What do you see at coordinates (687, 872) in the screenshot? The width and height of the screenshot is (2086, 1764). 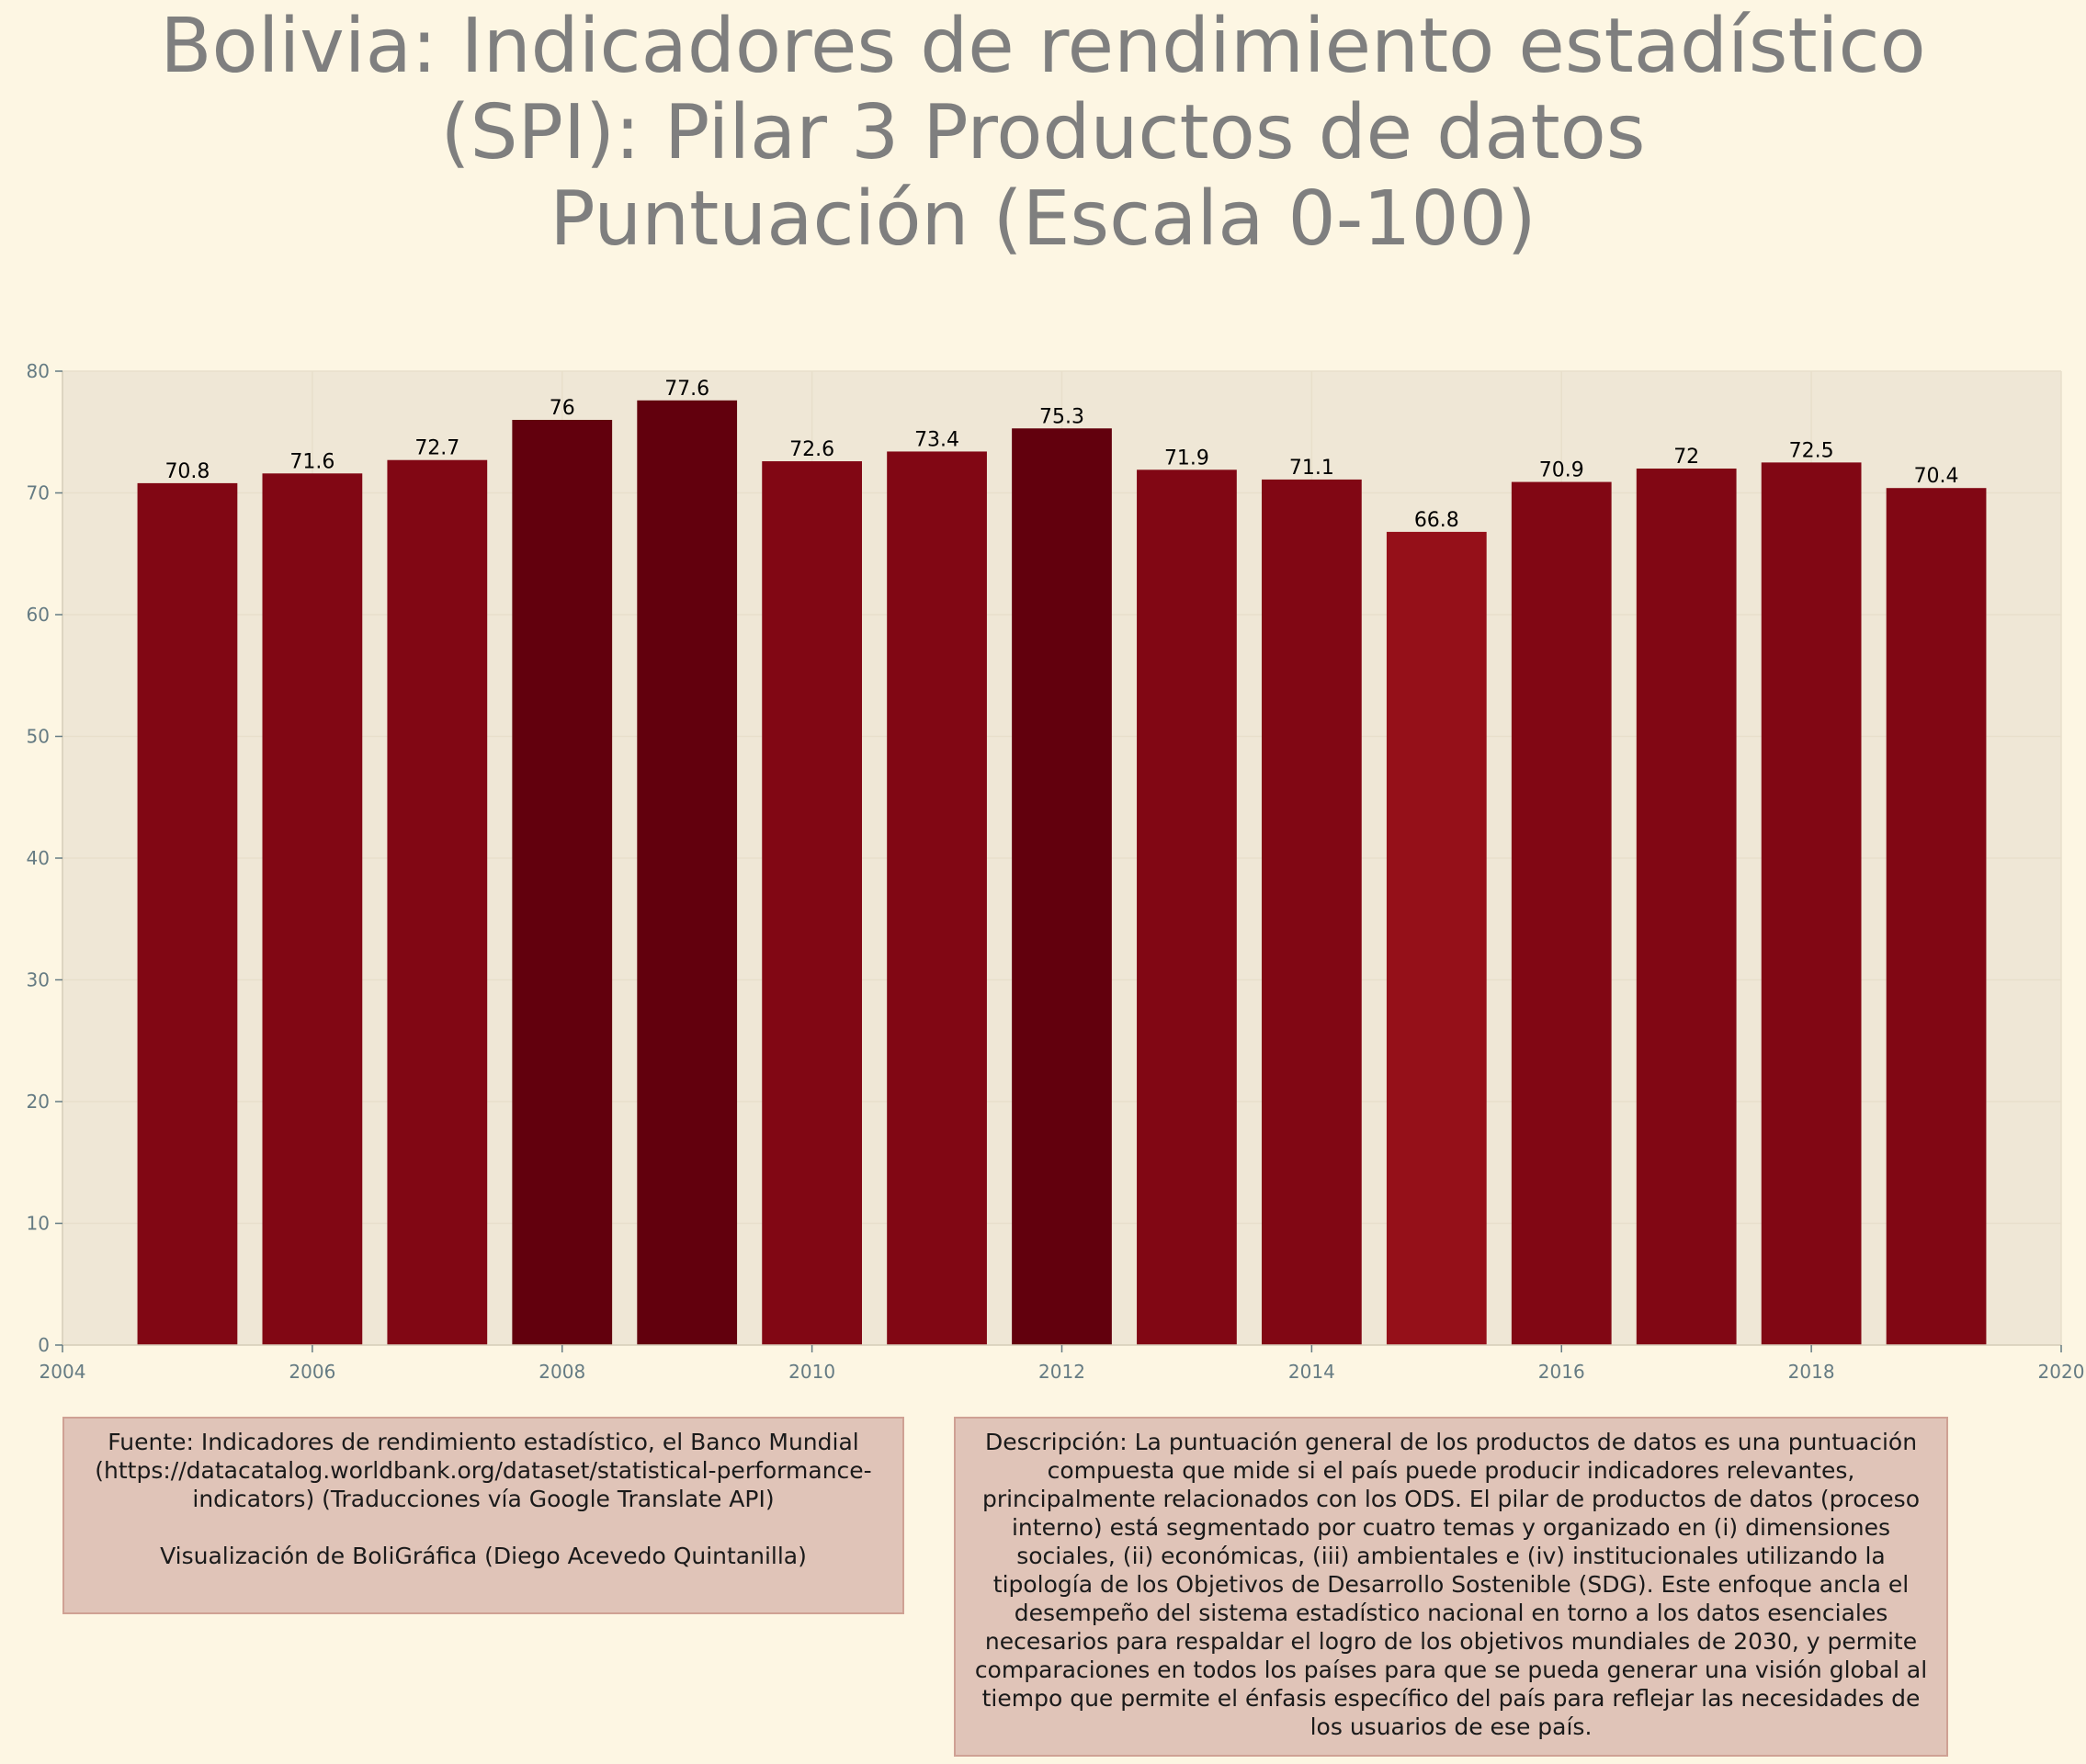 I see `bar-2009` at bounding box center [687, 872].